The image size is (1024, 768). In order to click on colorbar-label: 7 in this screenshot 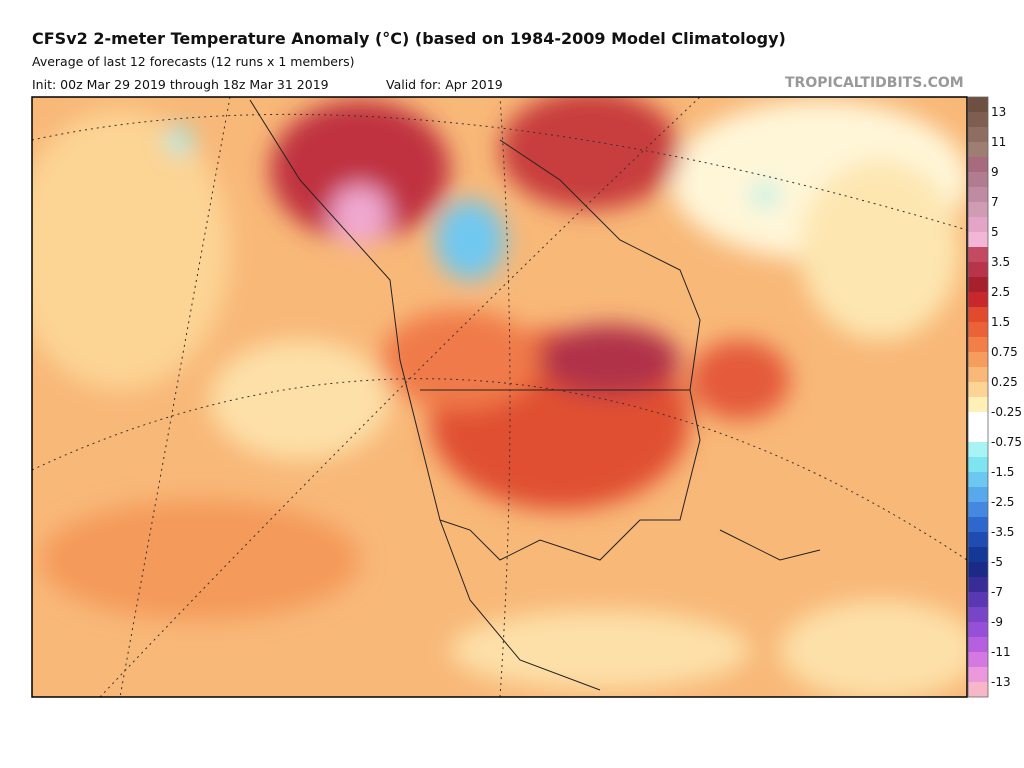, I will do `click(995, 202)`.